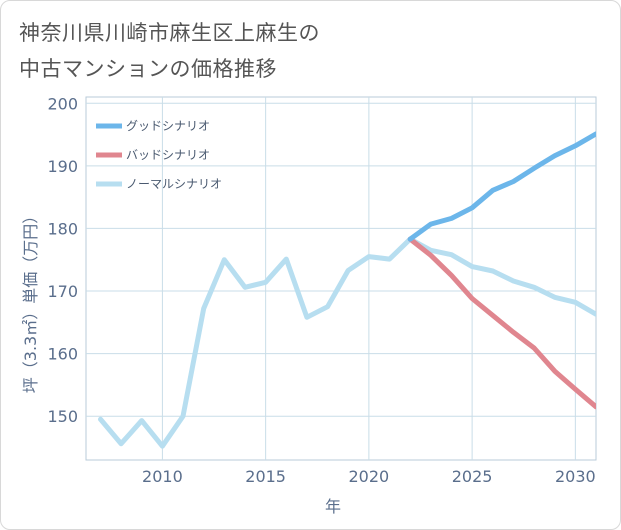 The image size is (621, 530). What do you see at coordinates (169, 33) in the screenshot?
I see `chart-title-line-1: 神奈川県川崎市麻生区上麻生の` at bounding box center [169, 33].